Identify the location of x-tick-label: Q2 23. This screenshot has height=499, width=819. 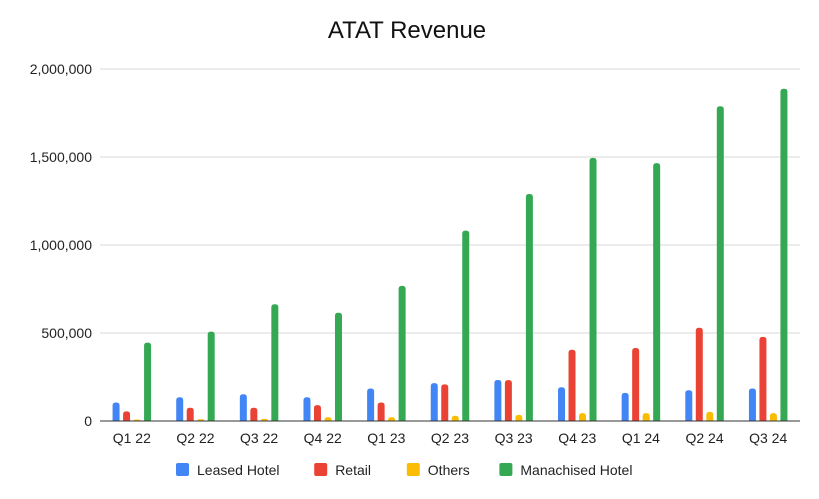
(450, 438).